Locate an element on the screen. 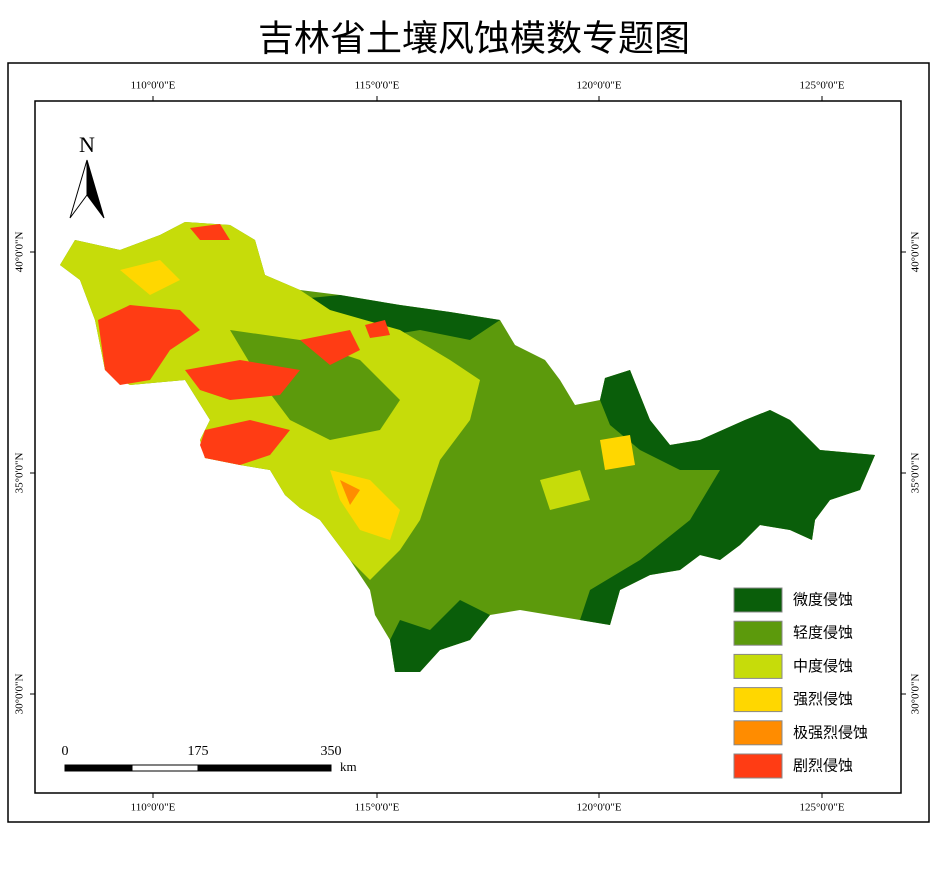 This screenshot has width=949, height=873. legend-label: 剧烈侵蚀 is located at coordinates (823, 766).